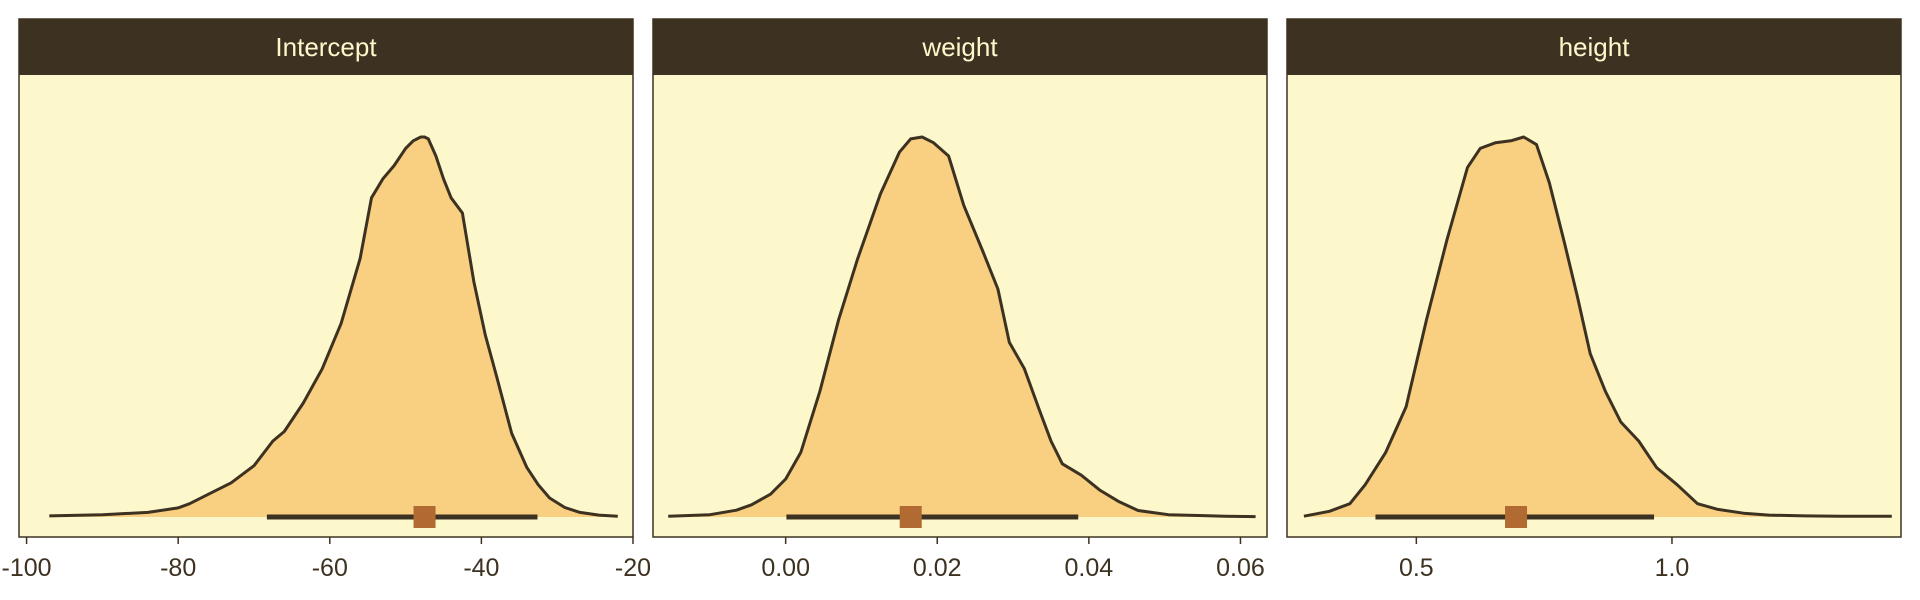 The height and width of the screenshot is (600, 1920). I want to click on x-tick-label: -80, so click(178, 568).